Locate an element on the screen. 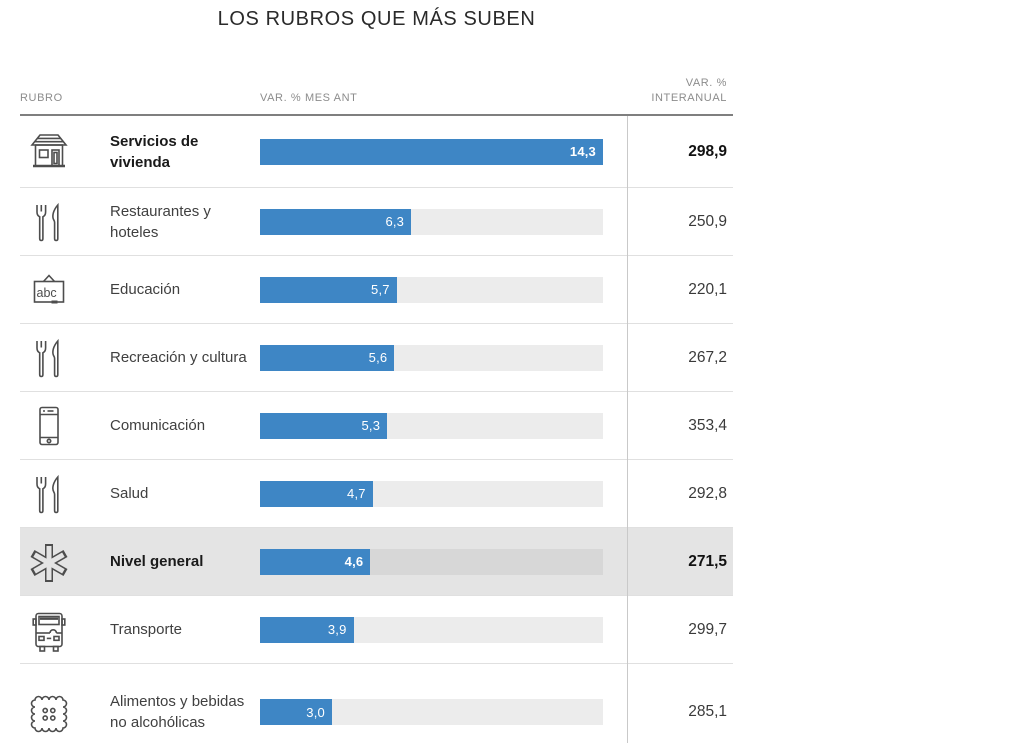 The height and width of the screenshot is (743, 1024). bar-value-label: 3,9 is located at coordinates (337, 629).